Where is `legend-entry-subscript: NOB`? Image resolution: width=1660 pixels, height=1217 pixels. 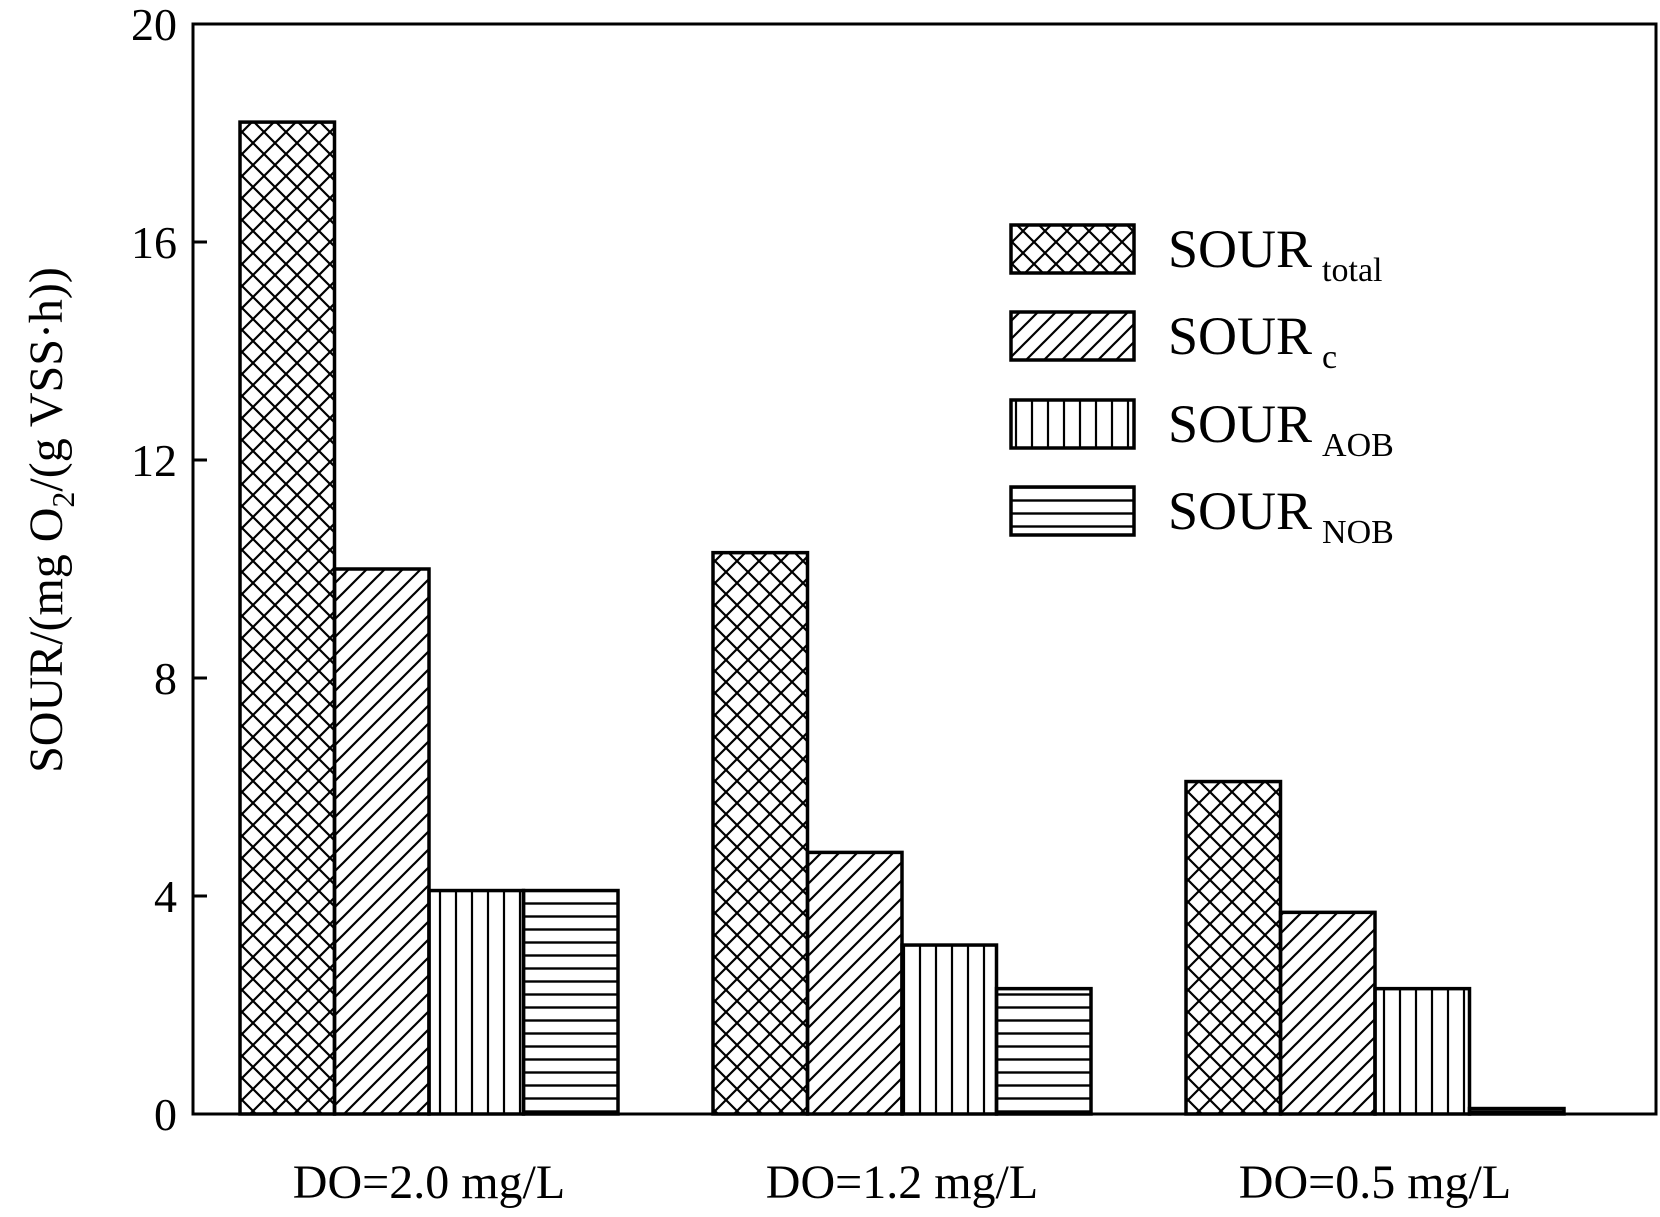 legend-entry-subscript: NOB is located at coordinates (1358, 532).